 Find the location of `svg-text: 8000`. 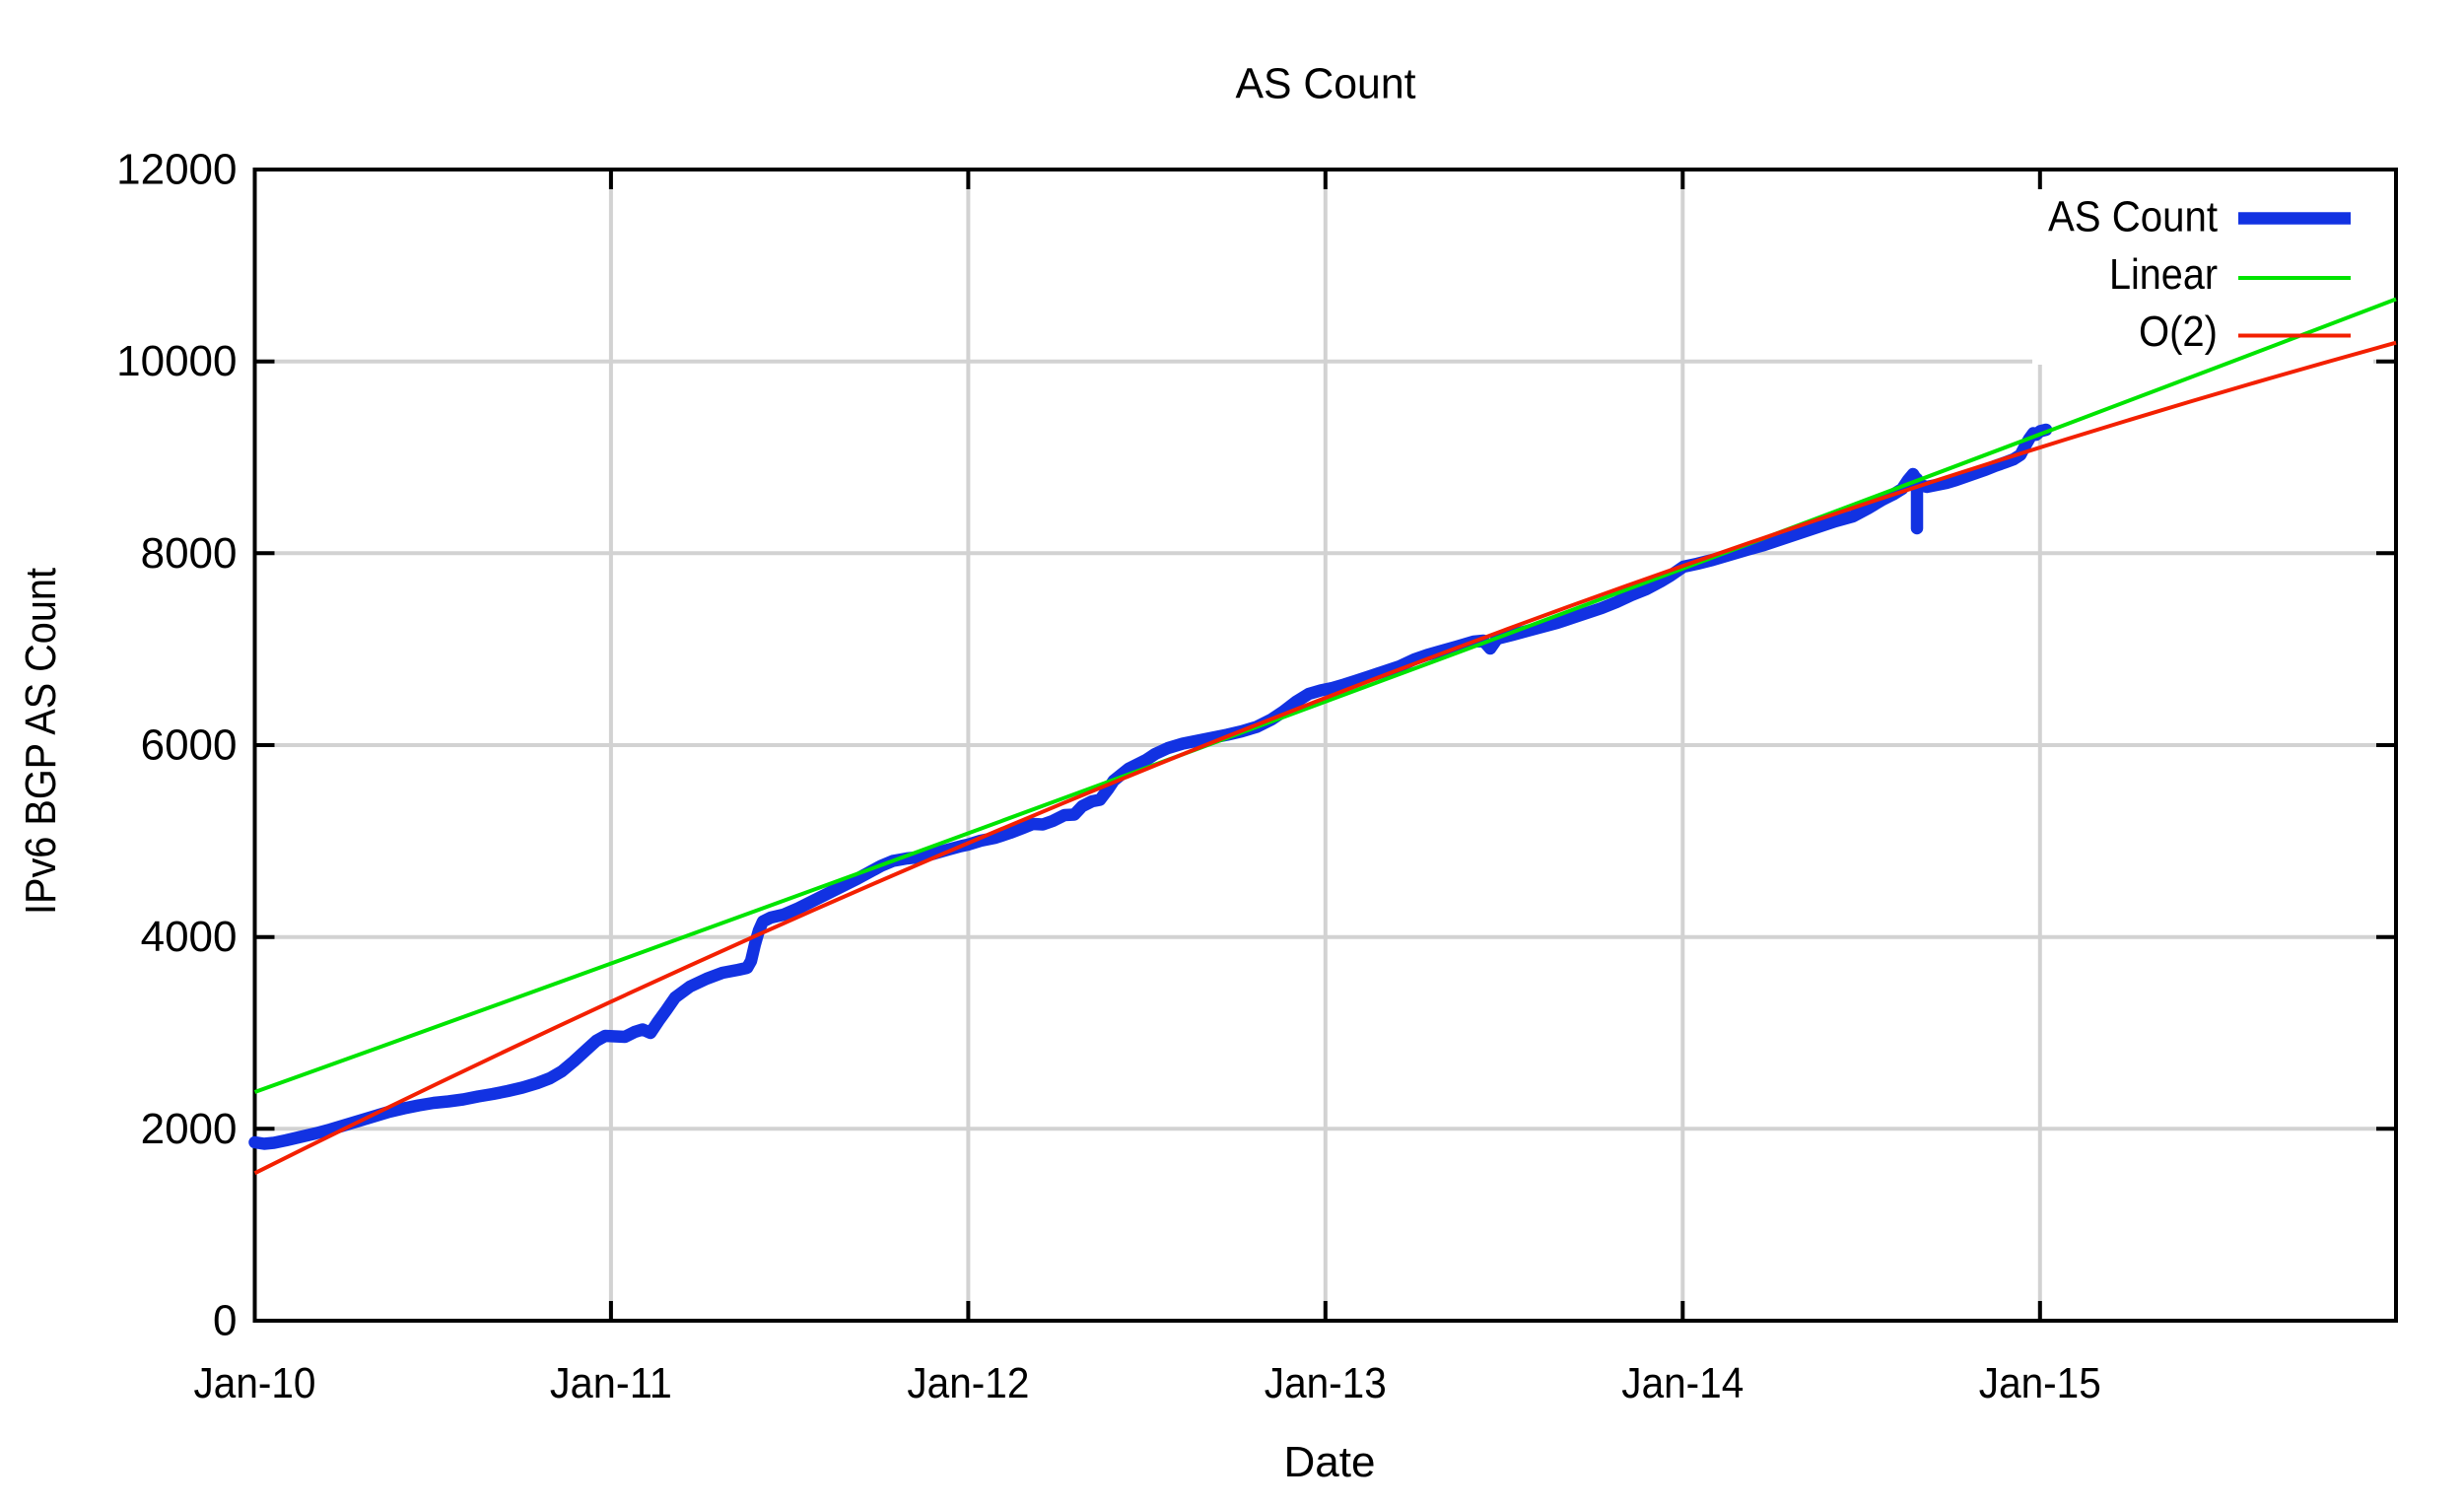

svg-text: 8000 is located at coordinates (189, 553).